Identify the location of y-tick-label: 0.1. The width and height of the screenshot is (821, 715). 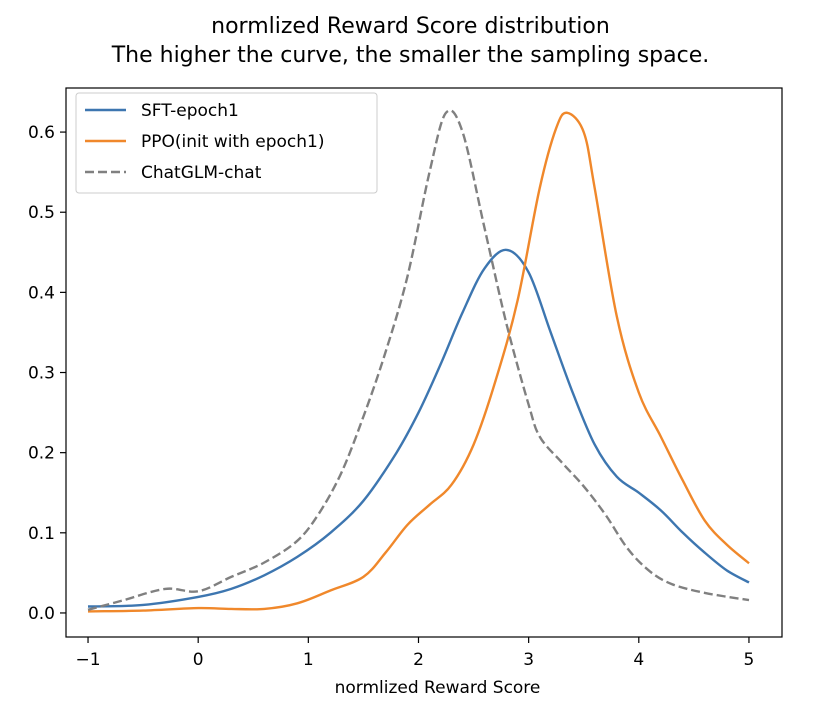
(41, 534).